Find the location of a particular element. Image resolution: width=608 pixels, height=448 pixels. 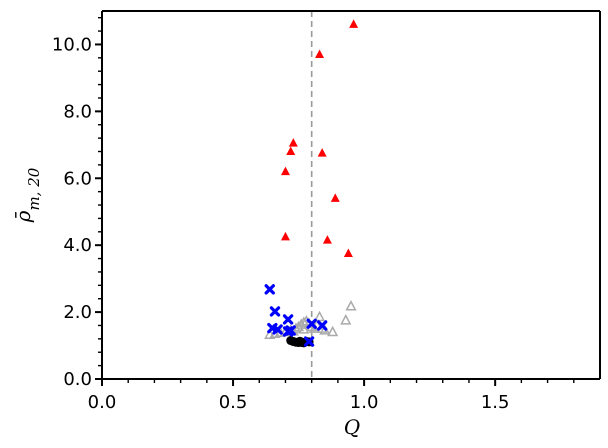

series-x-filled is located at coordinates (296, 315).